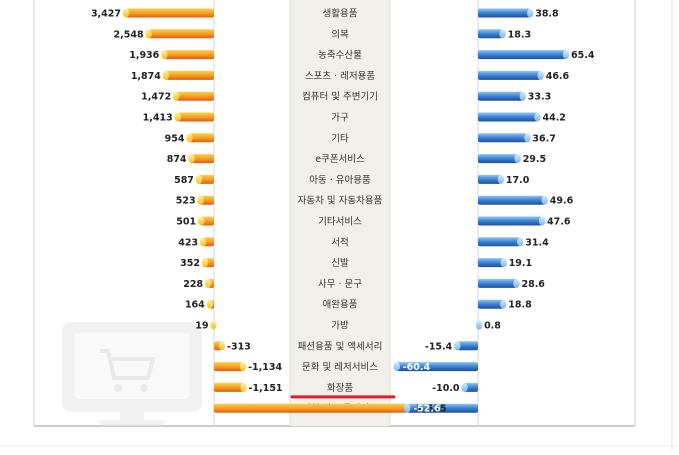 Image resolution: width=679 pixels, height=455 pixels. I want to click on computer-cart-icon, so click(132, 374).